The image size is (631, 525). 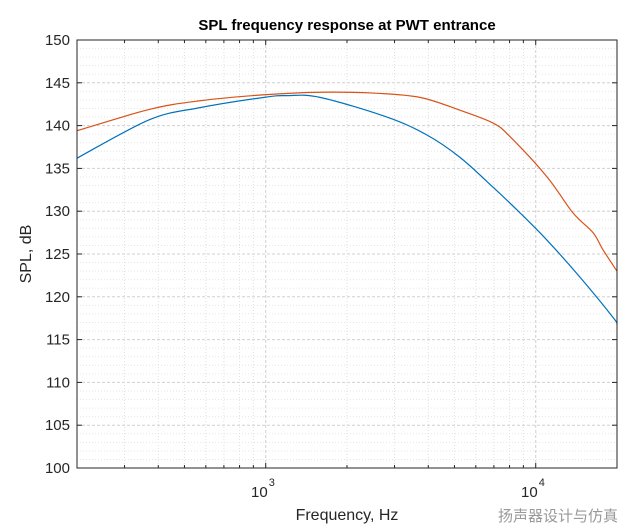 What do you see at coordinates (558, 516) in the screenshot?
I see `watermark: 扬声器设计与仿真` at bounding box center [558, 516].